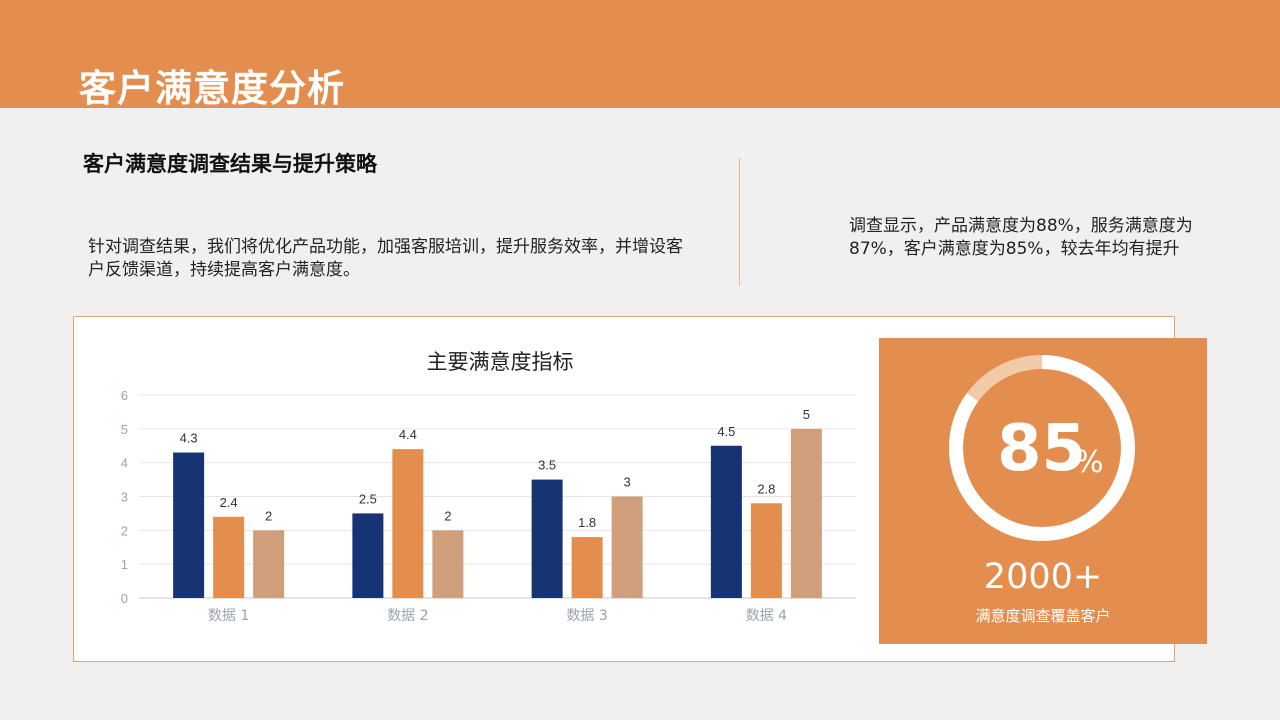  I want to click on customer-count: 2000+, so click(1043, 577).